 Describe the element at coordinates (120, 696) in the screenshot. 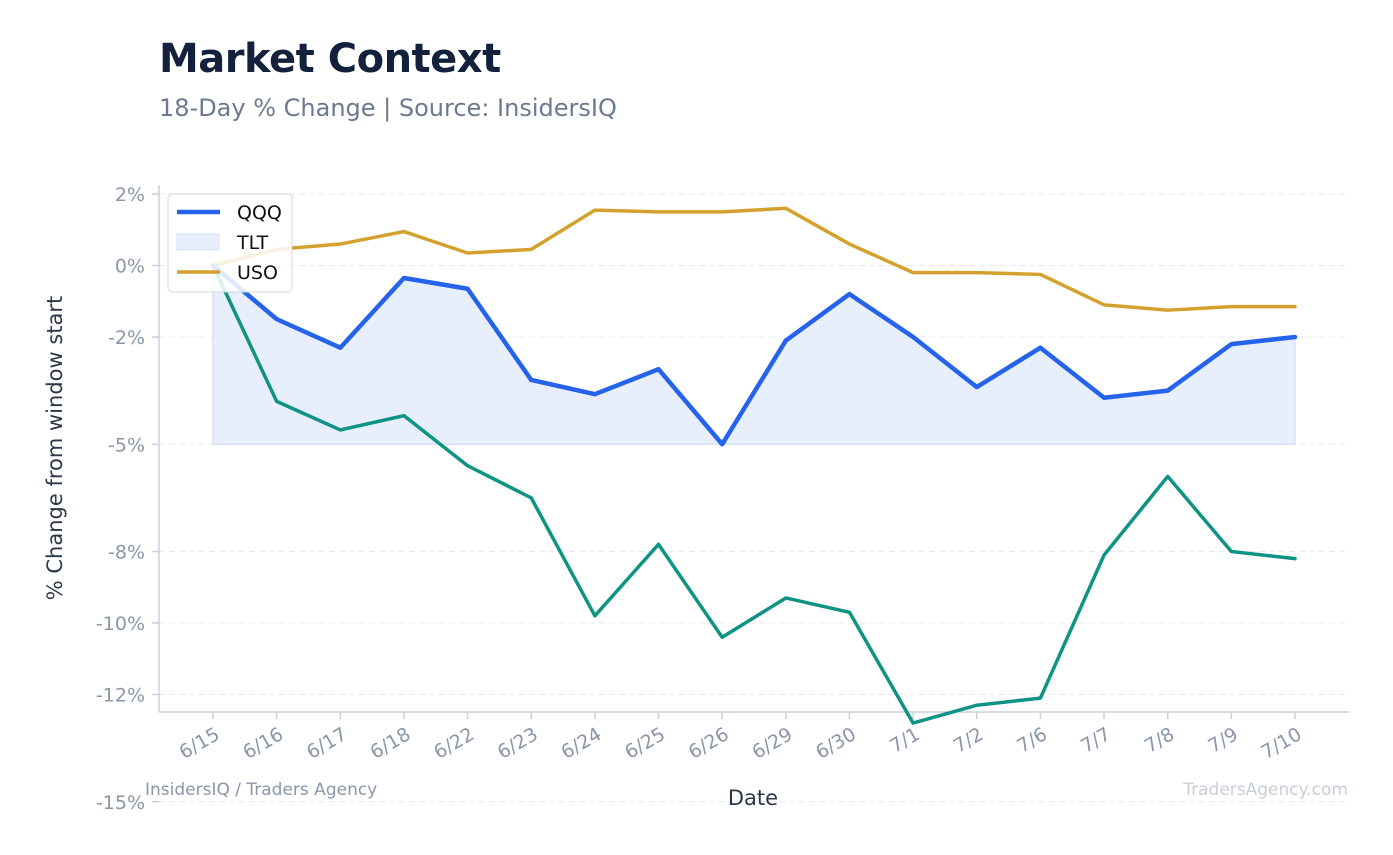

I see `y-tick-label: -12%` at that location.